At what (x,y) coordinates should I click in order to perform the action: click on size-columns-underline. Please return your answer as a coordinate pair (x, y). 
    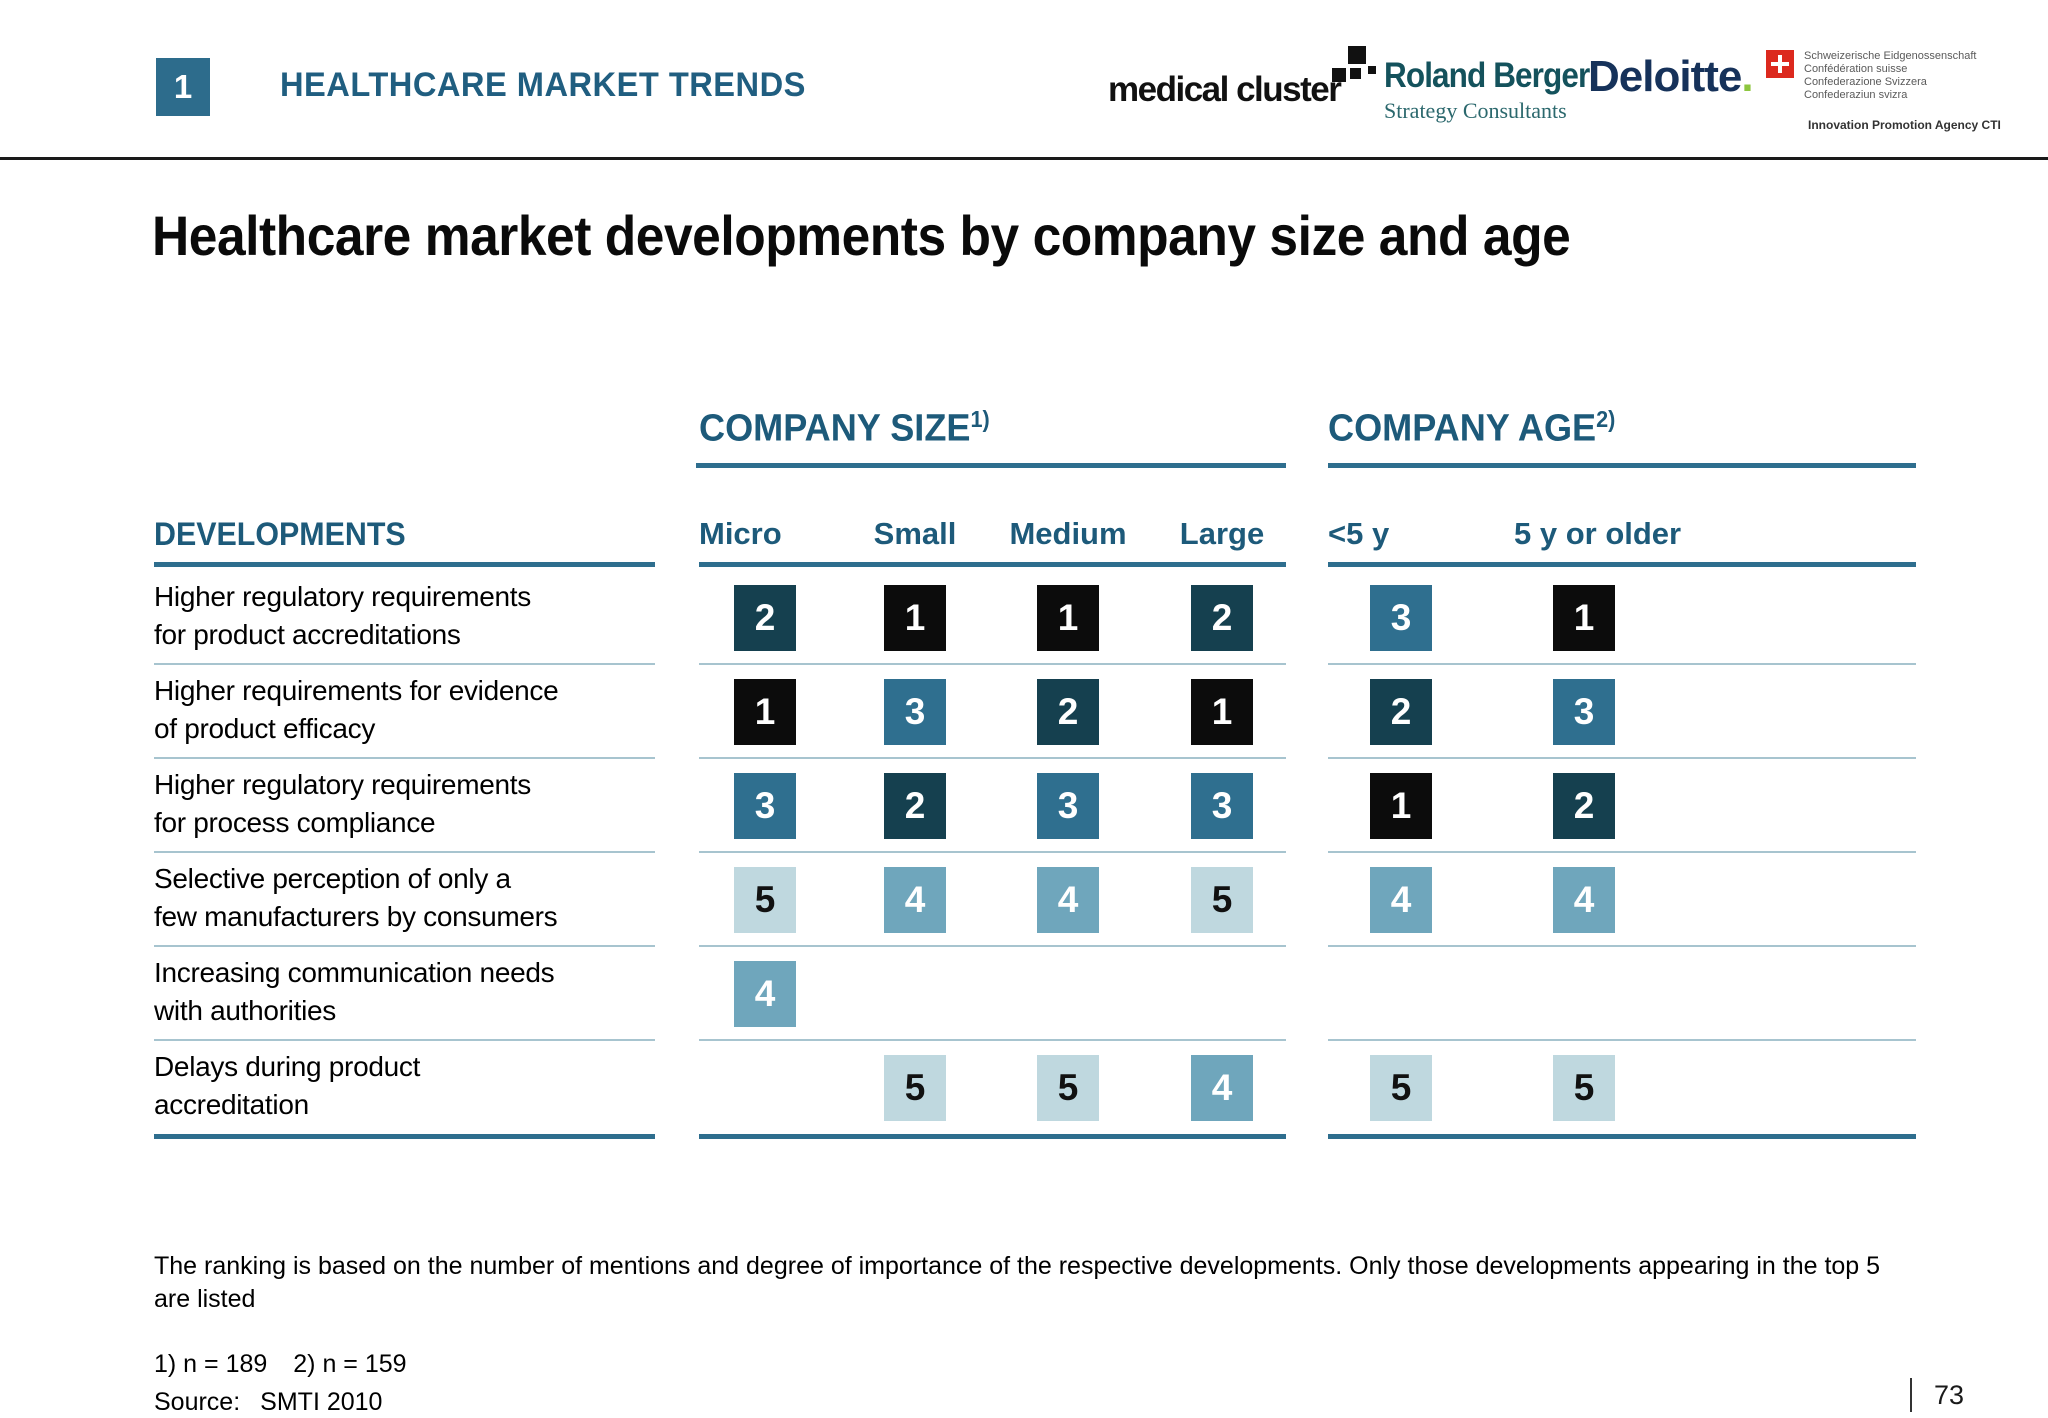
    Looking at the image, I should click on (992, 564).